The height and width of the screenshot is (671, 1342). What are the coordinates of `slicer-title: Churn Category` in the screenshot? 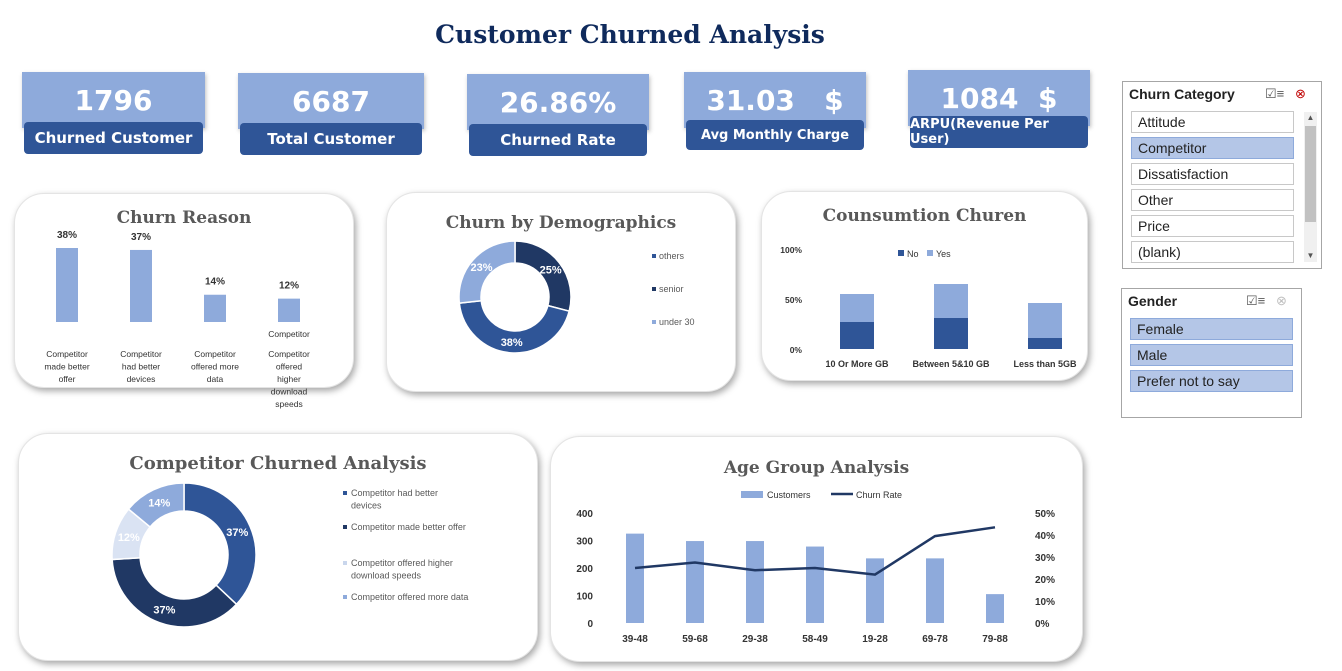 It's located at (1182, 94).